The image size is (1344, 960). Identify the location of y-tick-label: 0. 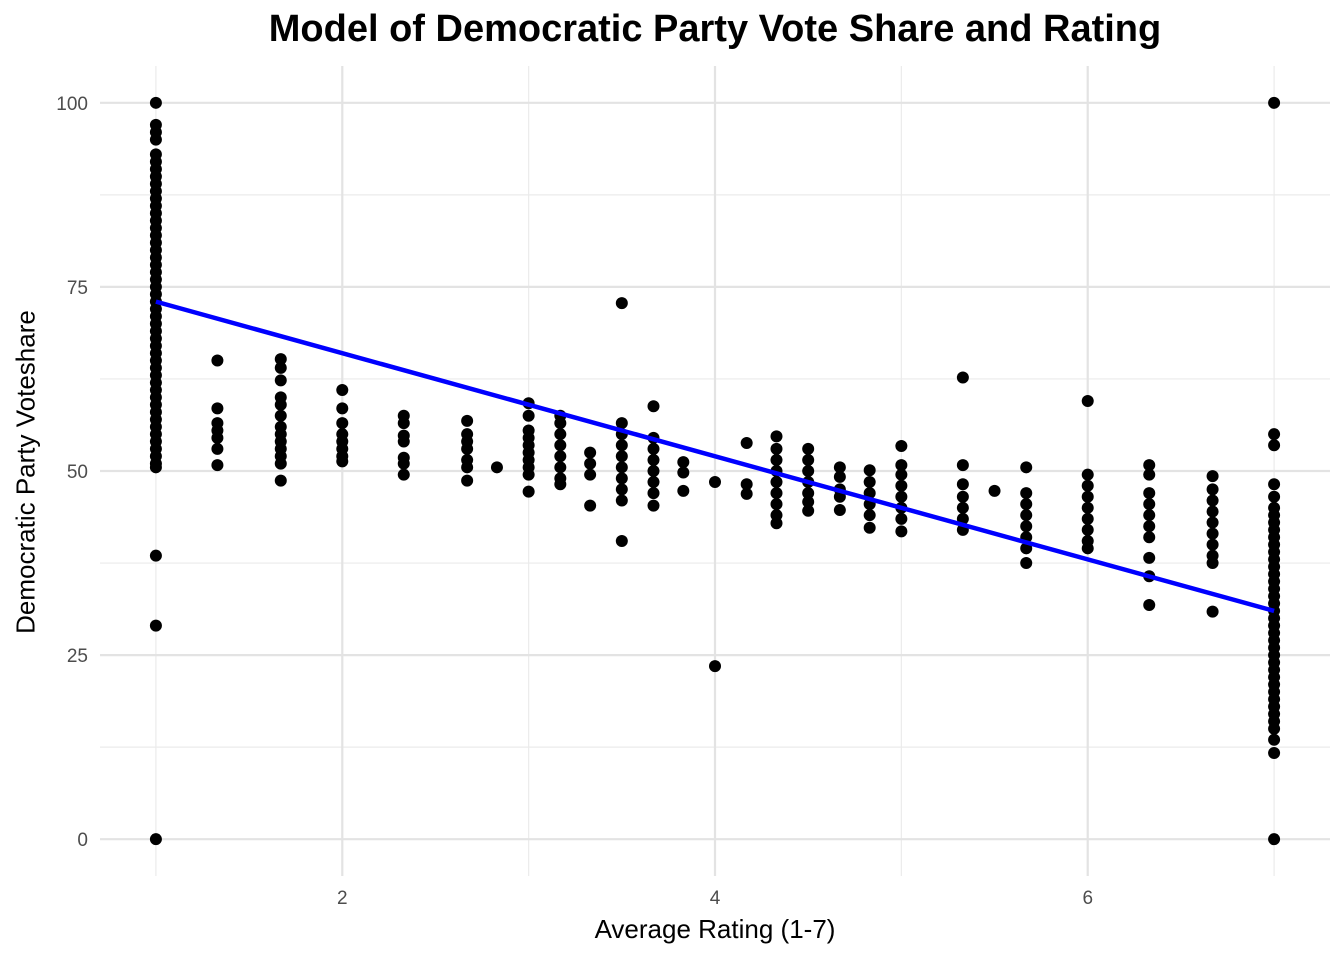
(82, 840).